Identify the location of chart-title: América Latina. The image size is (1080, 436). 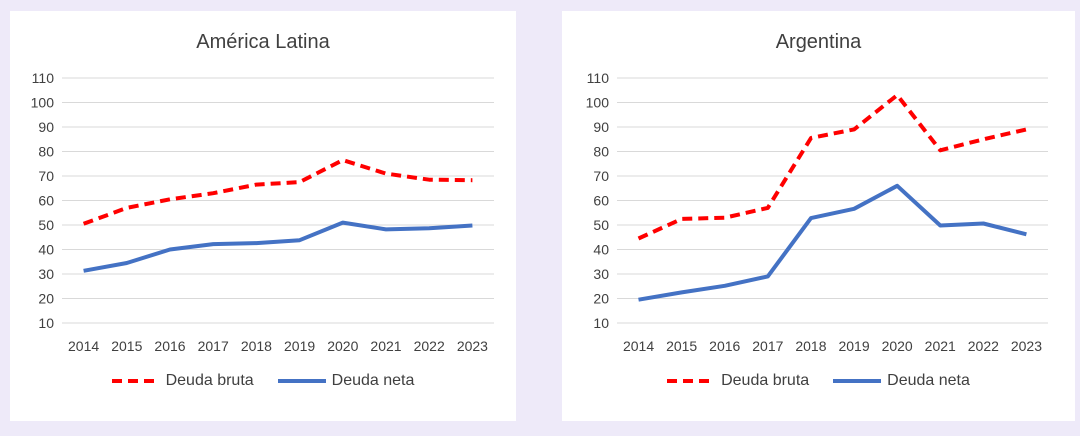
(263, 42).